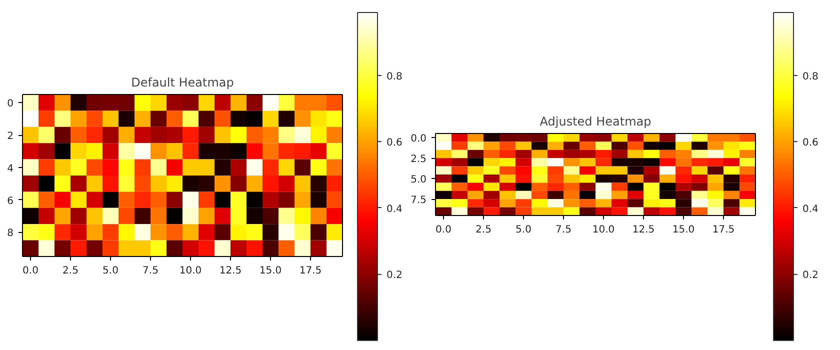  Describe the element at coordinates (10, 168) in the screenshot. I see `y-tick-label: 4` at that location.